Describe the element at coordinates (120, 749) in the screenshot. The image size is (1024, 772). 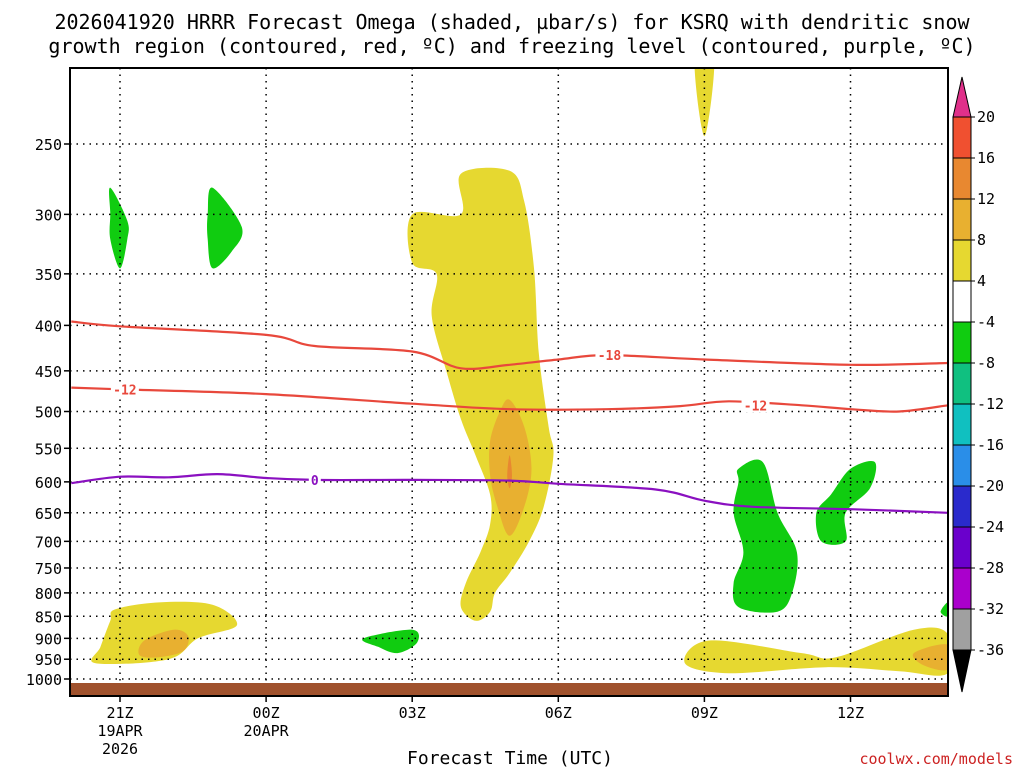
I see `x-tick-year-21Z: 2026` at that location.